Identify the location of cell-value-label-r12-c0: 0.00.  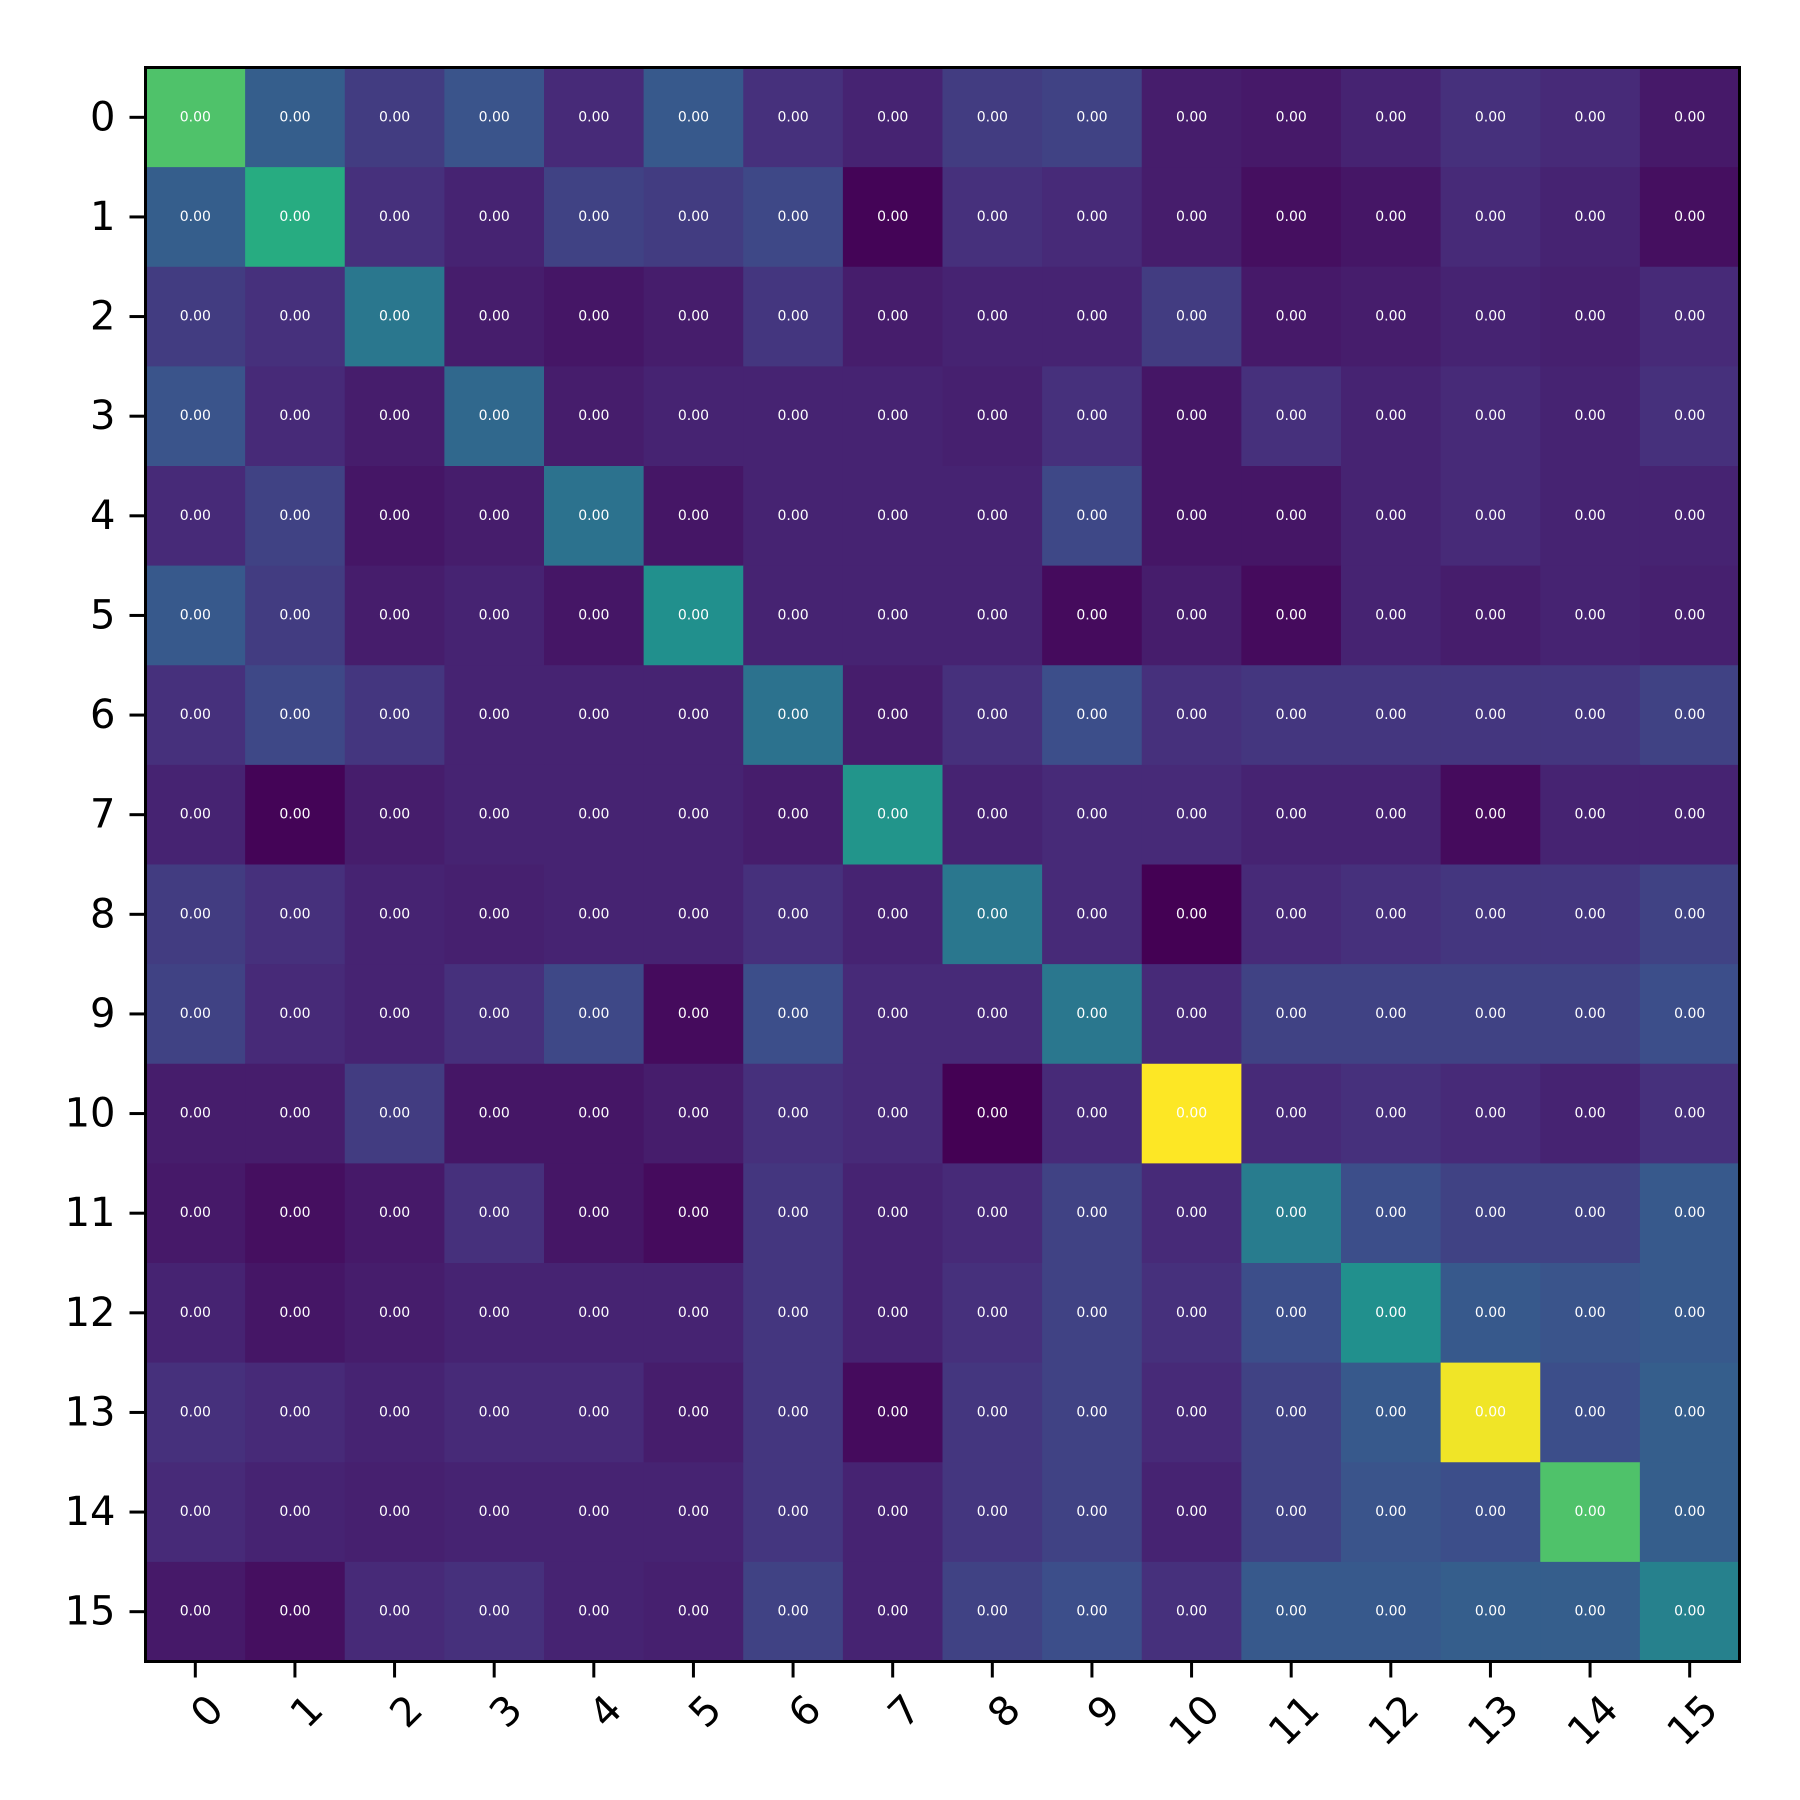
(195, 1313).